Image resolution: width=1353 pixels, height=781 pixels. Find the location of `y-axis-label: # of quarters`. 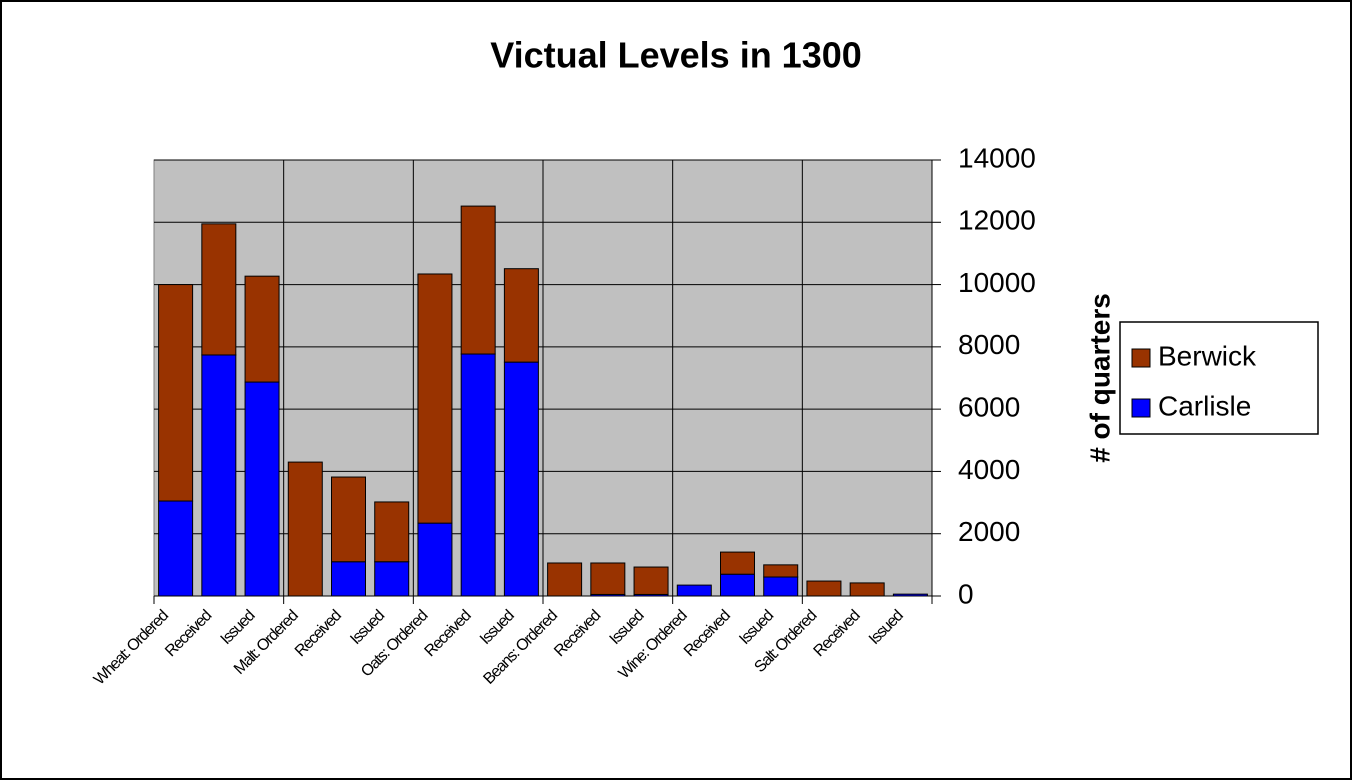

y-axis-label: # of quarters is located at coordinates (1099, 378).